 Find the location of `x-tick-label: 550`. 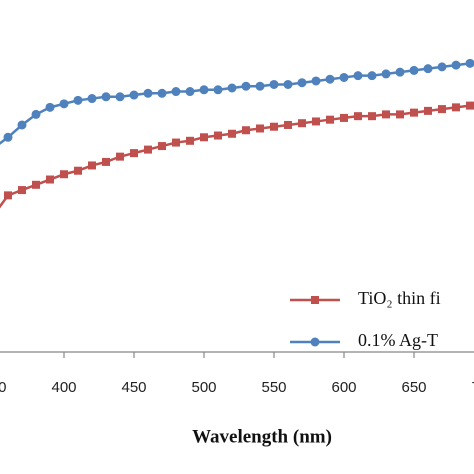

x-tick-label: 550 is located at coordinates (273, 387).